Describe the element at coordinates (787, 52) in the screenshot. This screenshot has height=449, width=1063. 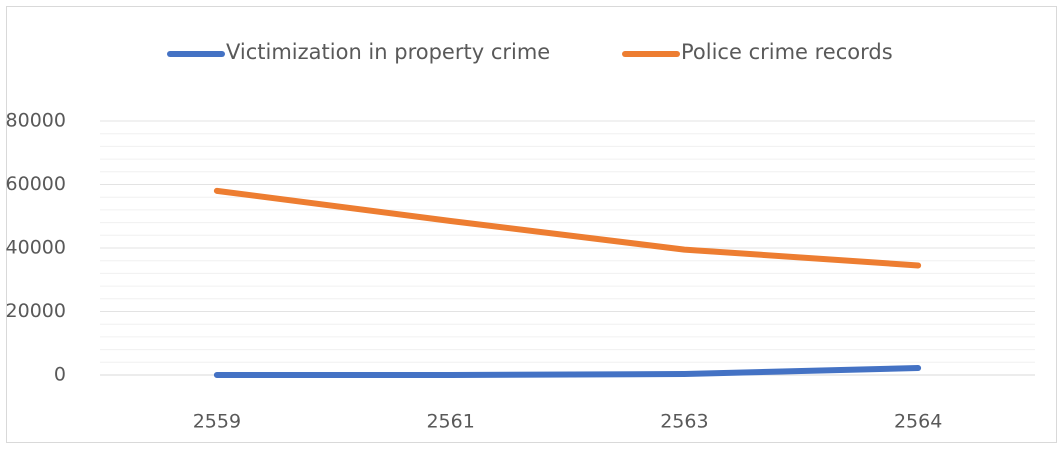
I see `legend-label: Police crime records` at that location.